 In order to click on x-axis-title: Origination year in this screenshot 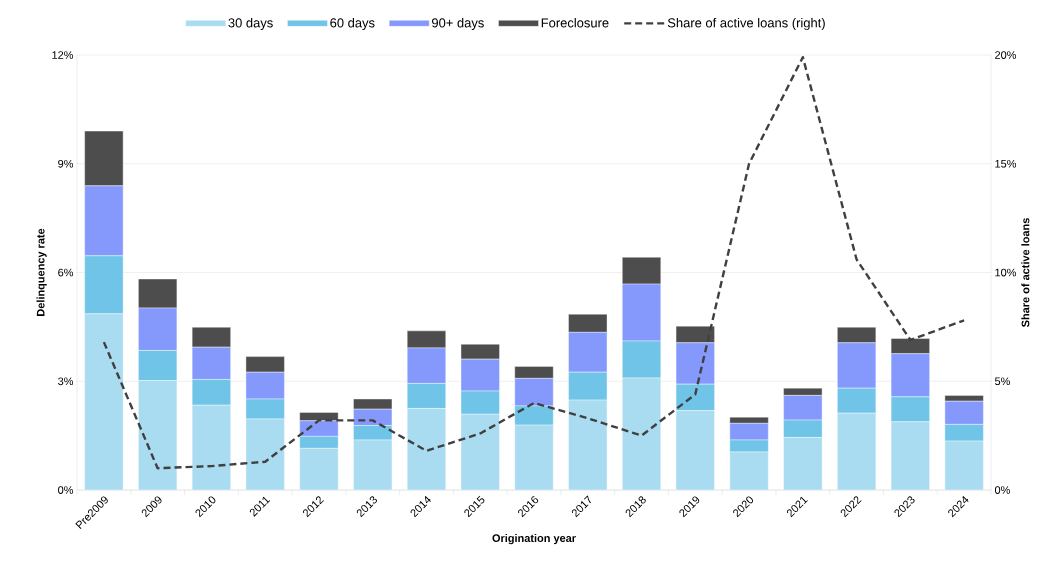, I will do `click(534, 539)`.